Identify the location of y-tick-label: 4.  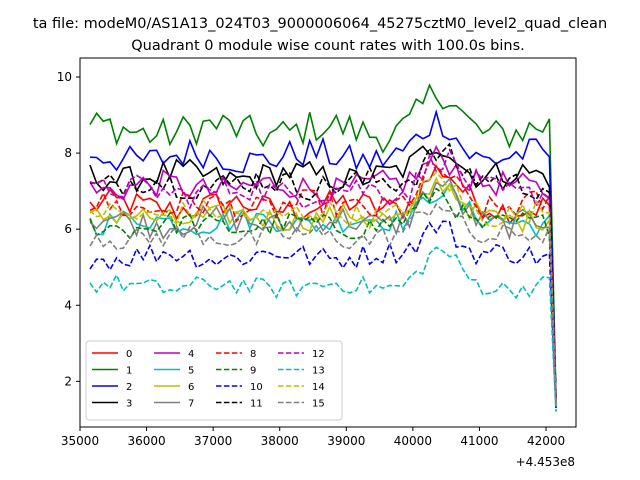
(68, 305).